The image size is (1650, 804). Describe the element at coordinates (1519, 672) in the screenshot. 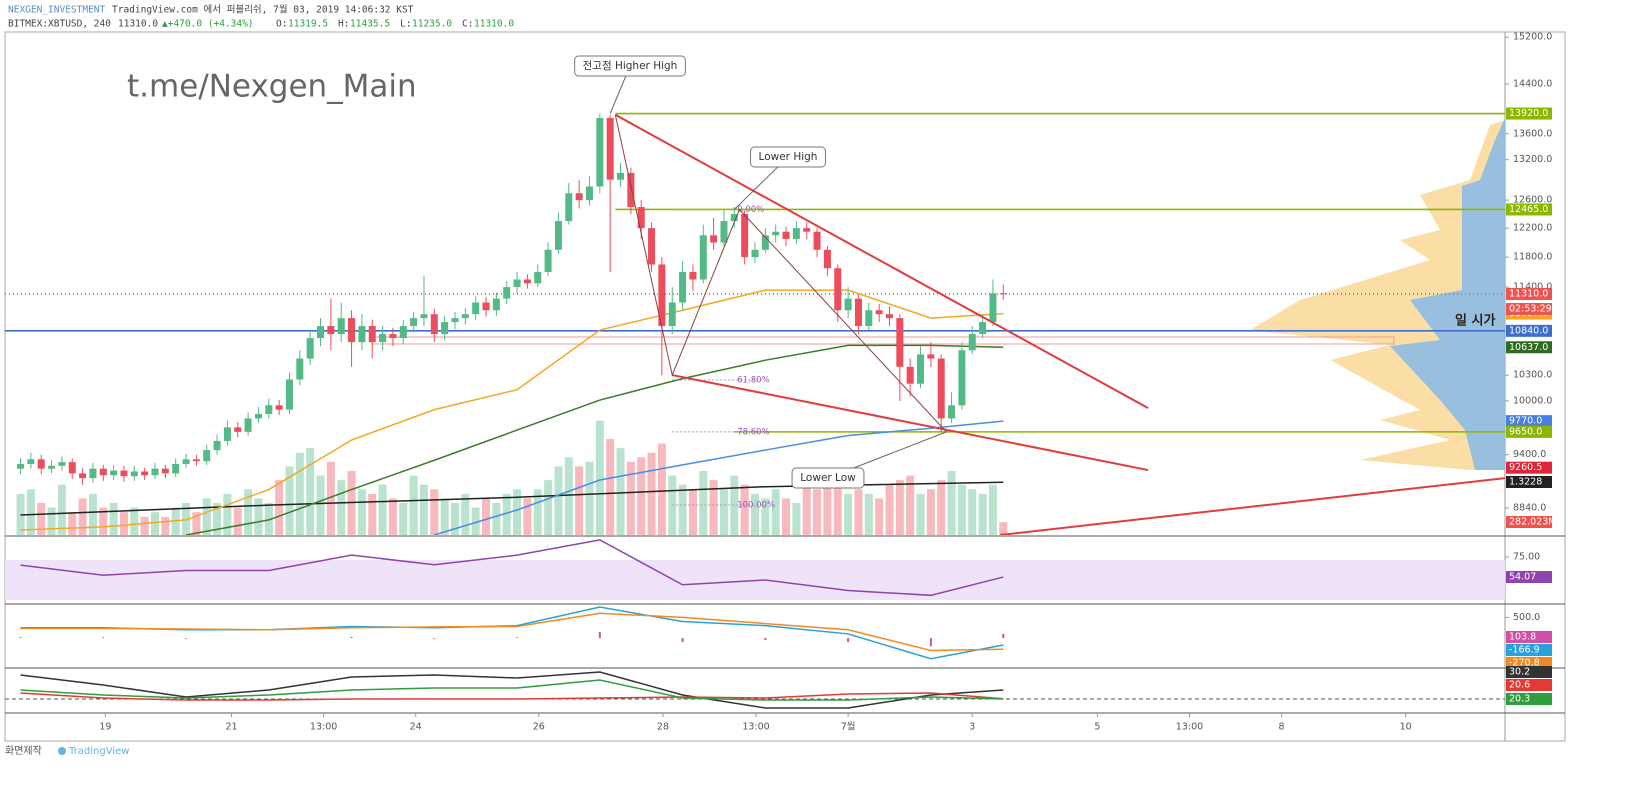

I see `price-badge-label: 30.2` at that location.